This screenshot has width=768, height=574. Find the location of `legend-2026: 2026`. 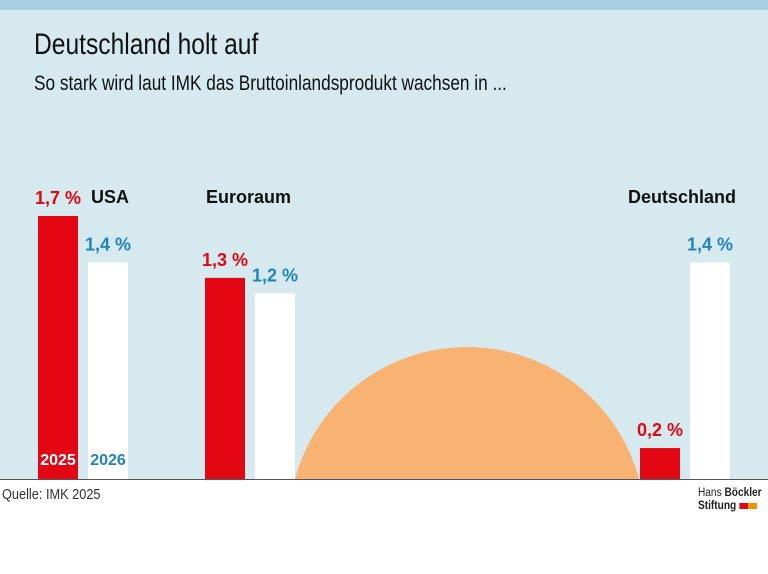

legend-2026: 2026 is located at coordinates (108, 460).